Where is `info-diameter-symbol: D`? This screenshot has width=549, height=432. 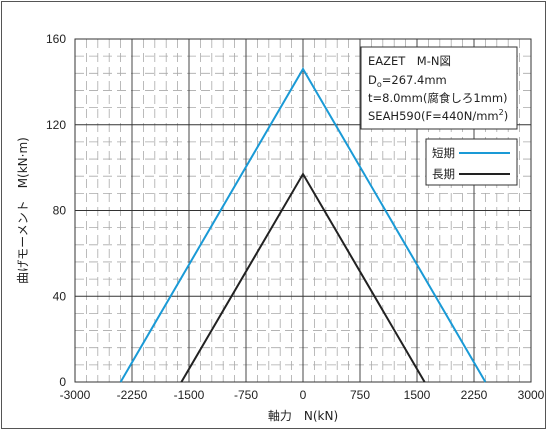 info-diameter-symbol: D is located at coordinates (372, 80).